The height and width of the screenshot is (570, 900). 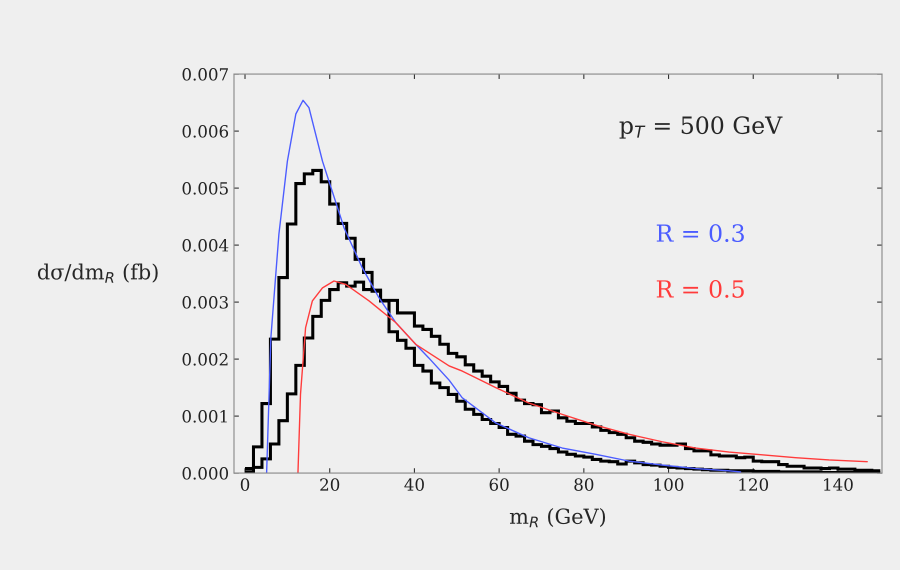 What do you see at coordinates (205, 473) in the screenshot?
I see `y-tick-label: 0.000` at bounding box center [205, 473].